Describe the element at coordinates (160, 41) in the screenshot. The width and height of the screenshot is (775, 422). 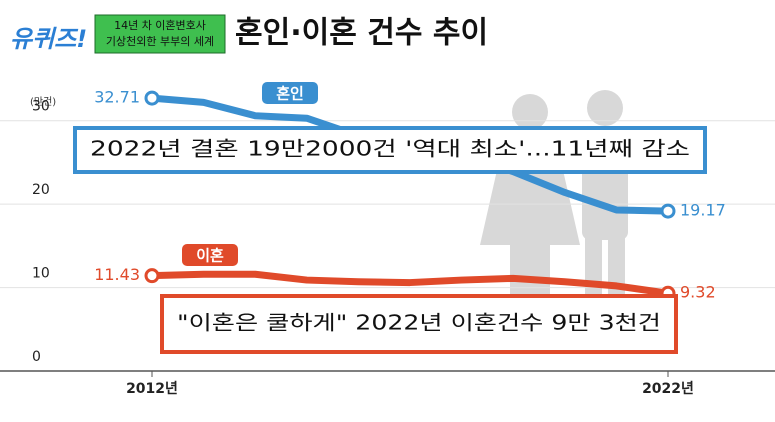
I see `badge-line: 기상천외한 부부의 세계` at that location.